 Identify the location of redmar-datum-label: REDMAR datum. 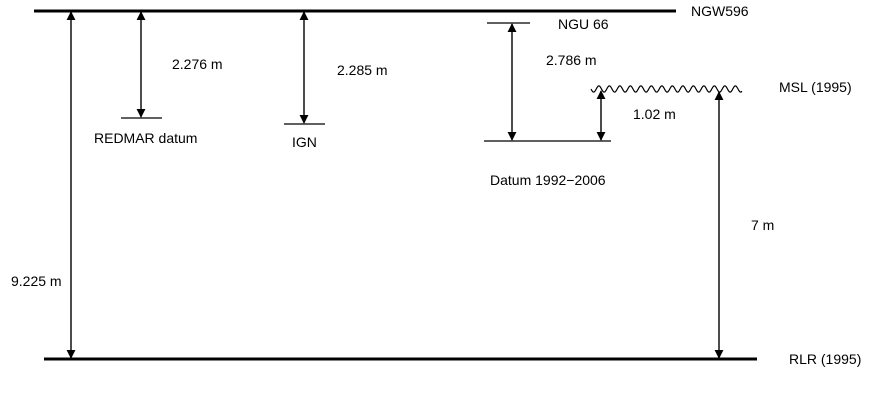
(145, 138).